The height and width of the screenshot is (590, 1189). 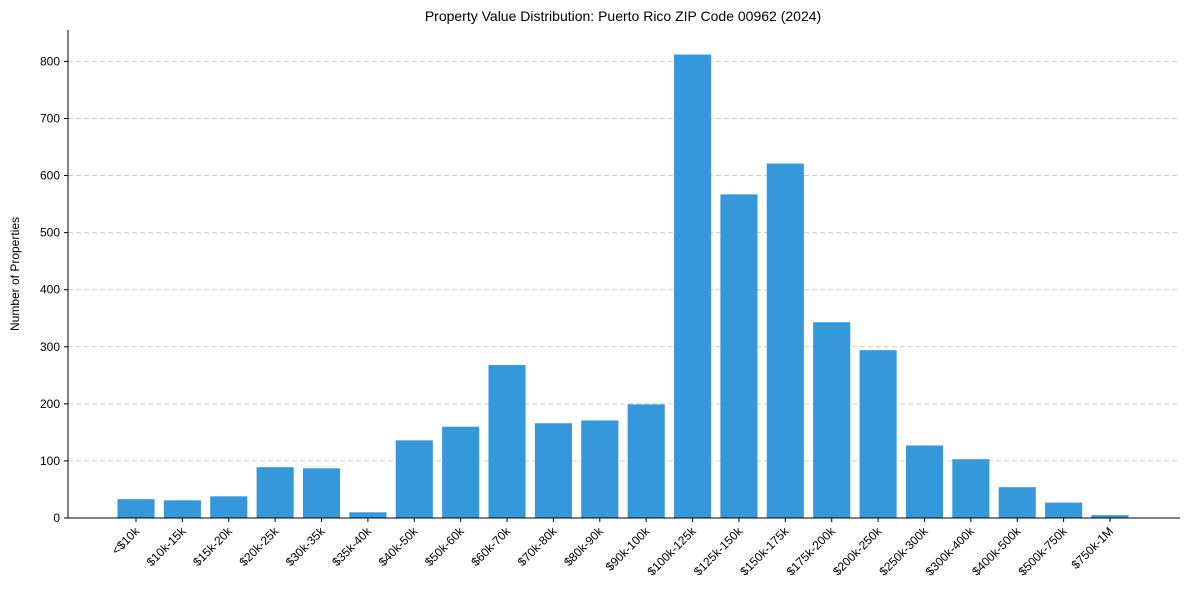 What do you see at coordinates (167, 547) in the screenshot?
I see `x-tick-label: $10k-15k` at bounding box center [167, 547].